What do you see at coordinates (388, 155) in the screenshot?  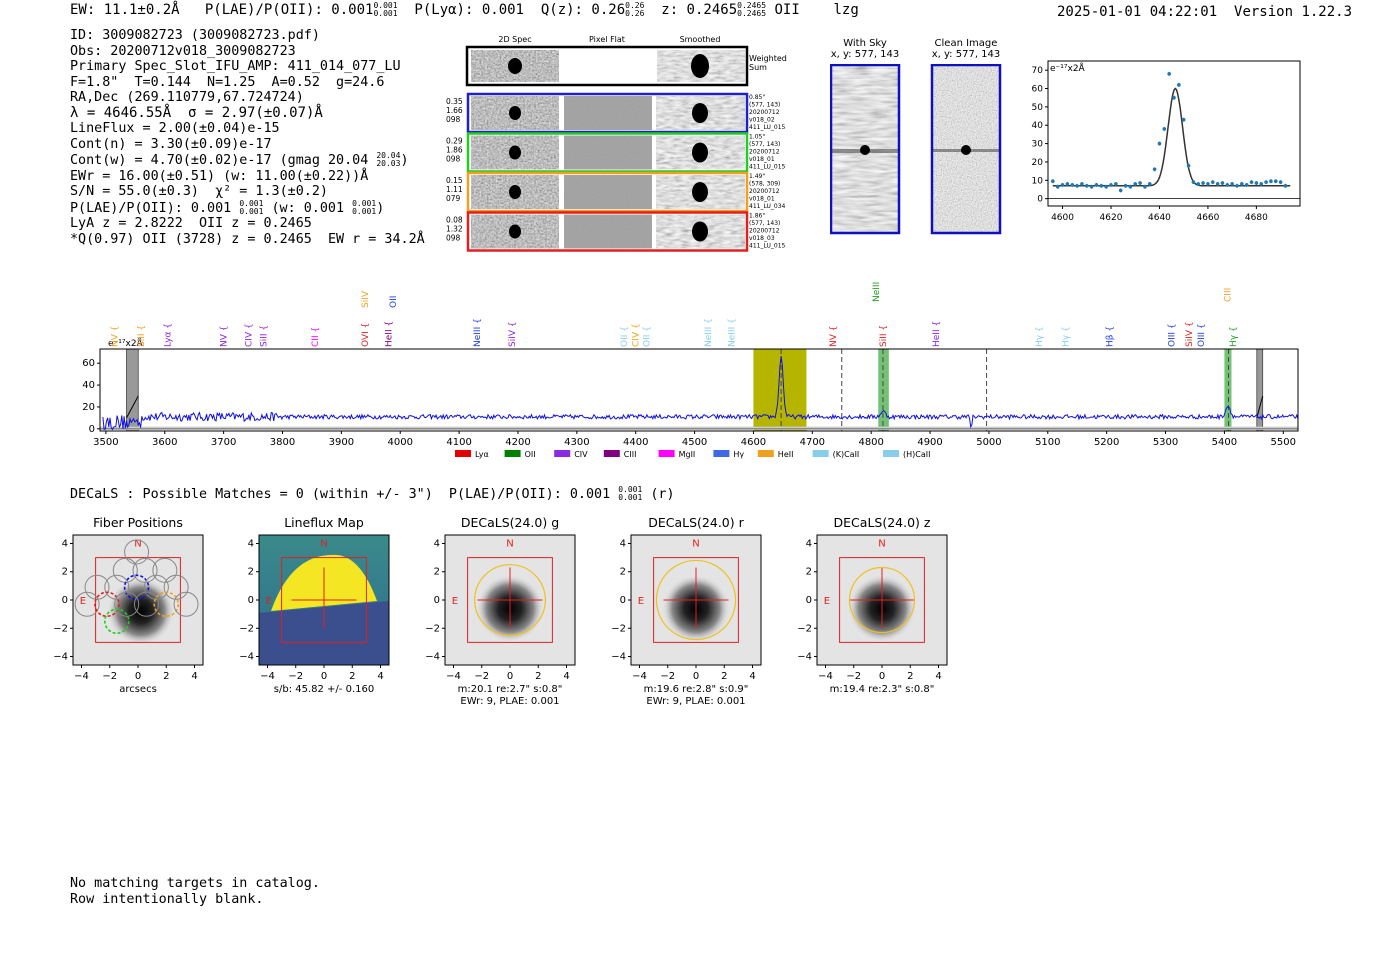 I see `info-contw-sup: 20.04` at bounding box center [388, 155].